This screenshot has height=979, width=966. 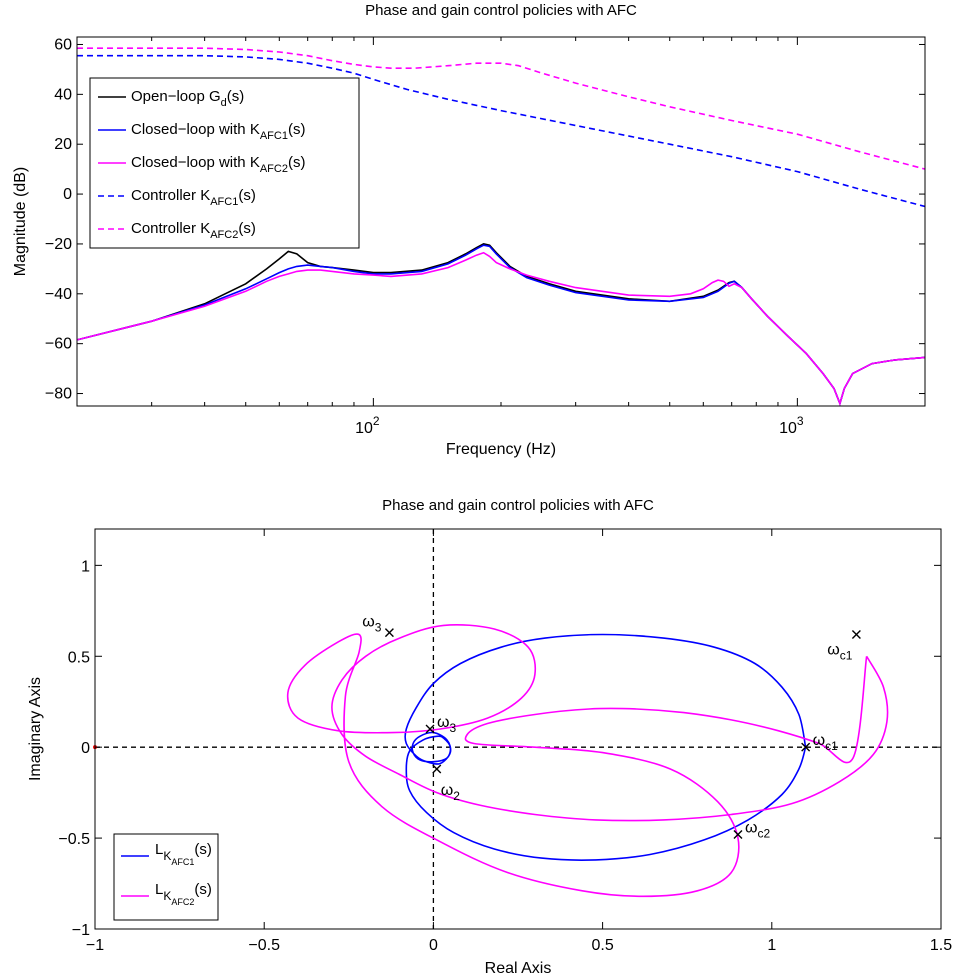 I want to click on legend-entry: Open−loop Gd(s), so click(x=187, y=98).